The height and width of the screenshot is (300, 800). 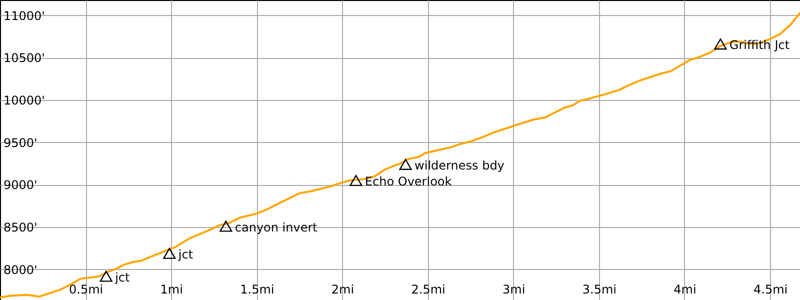 I want to click on y-tick-label: 10000', so click(x=24, y=101).